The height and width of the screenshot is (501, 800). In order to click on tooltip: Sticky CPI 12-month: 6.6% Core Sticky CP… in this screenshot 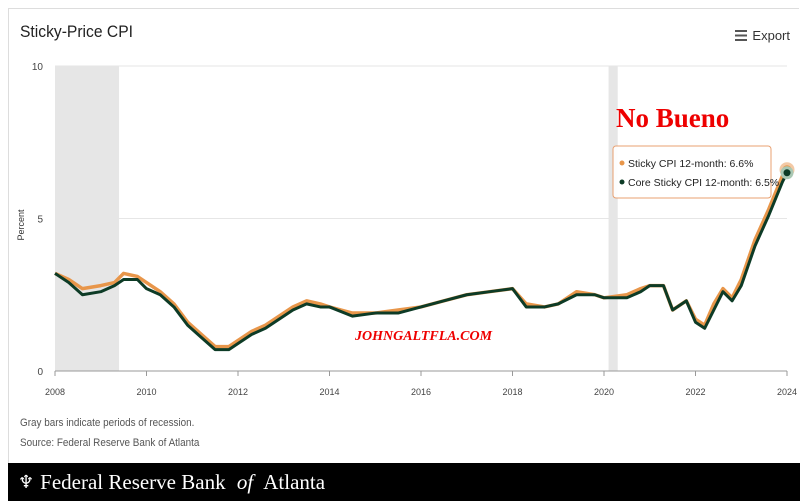, I will do `click(695, 172)`.